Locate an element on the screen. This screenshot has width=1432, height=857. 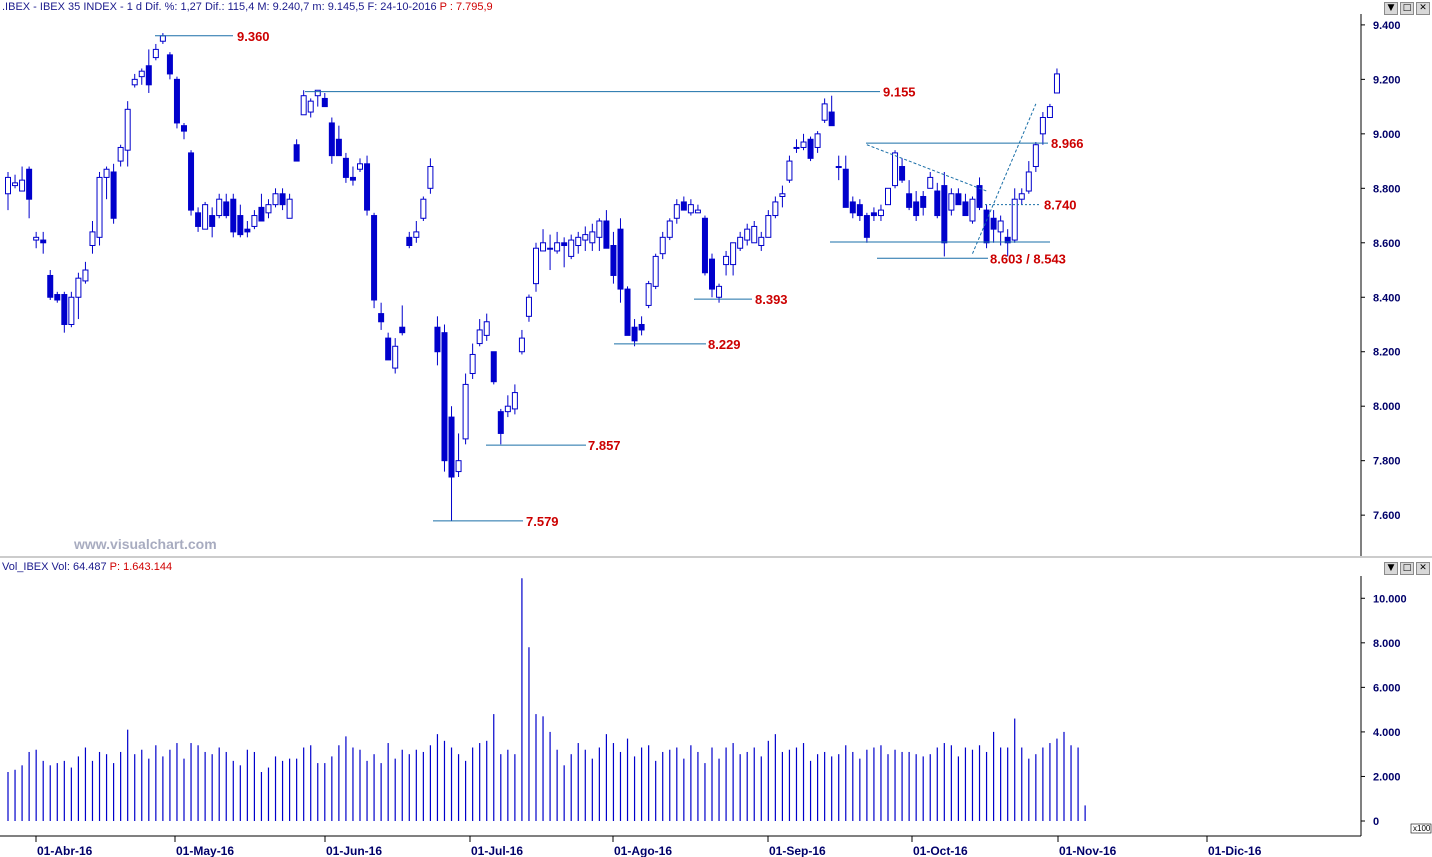
max-label: M: 9.240,7 is located at coordinates (283, 7).